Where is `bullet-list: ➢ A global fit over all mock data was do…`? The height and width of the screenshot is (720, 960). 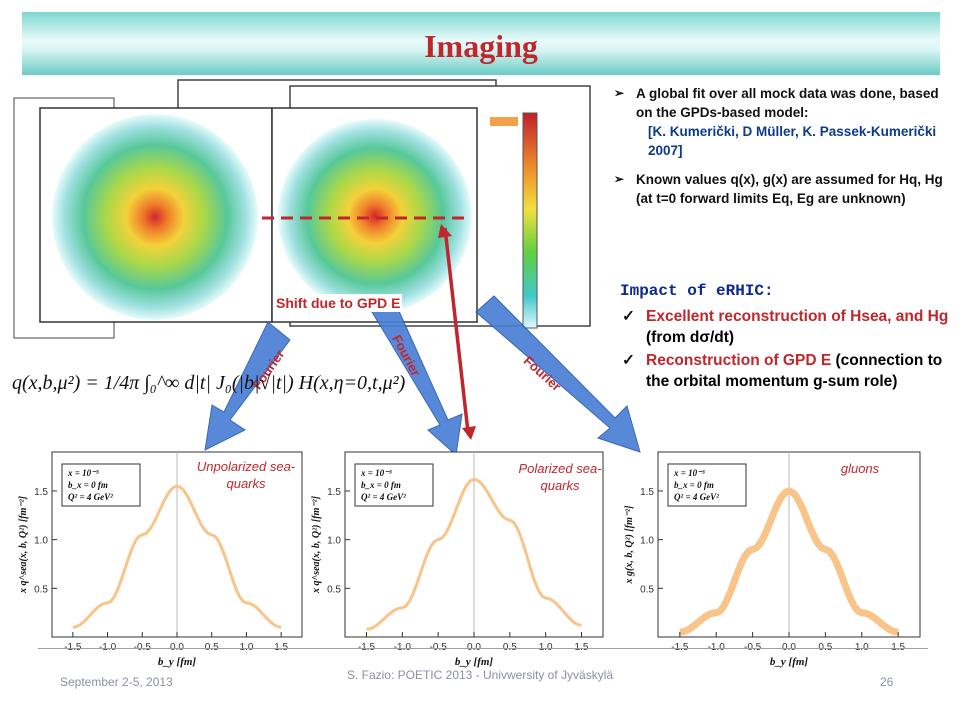
bullet-list: ➢ A global fit over all mock data was do… is located at coordinates (782, 151).